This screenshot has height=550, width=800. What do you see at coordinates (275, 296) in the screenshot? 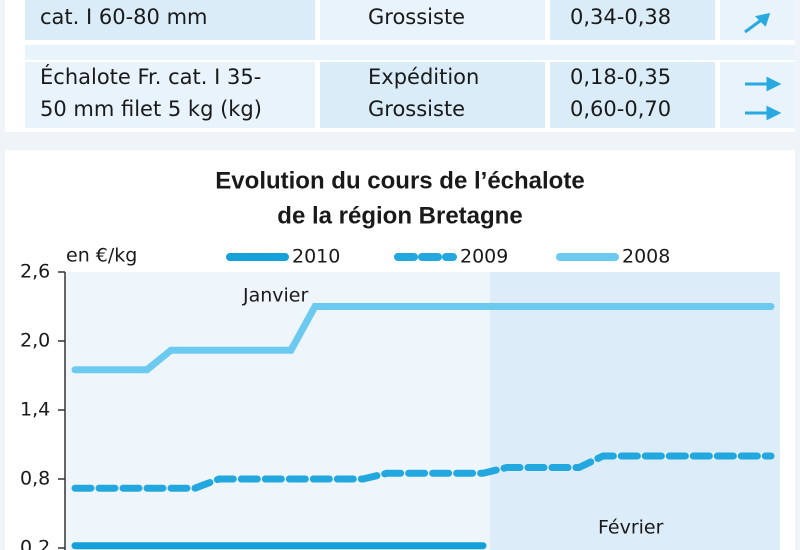
I see `annotation: Janvier` at bounding box center [275, 296].